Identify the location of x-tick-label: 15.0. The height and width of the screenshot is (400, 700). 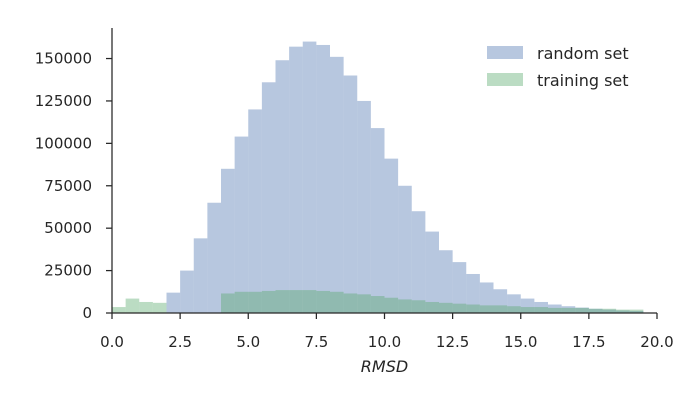
(520, 342).